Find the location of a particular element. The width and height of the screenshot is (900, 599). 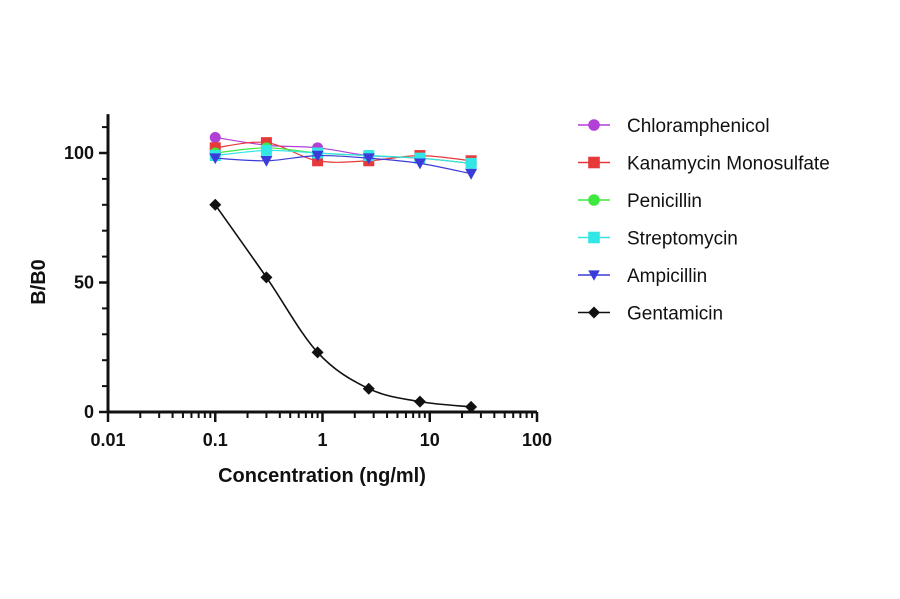

legend-label-streptomycin: Streptomycin is located at coordinates (682, 239).